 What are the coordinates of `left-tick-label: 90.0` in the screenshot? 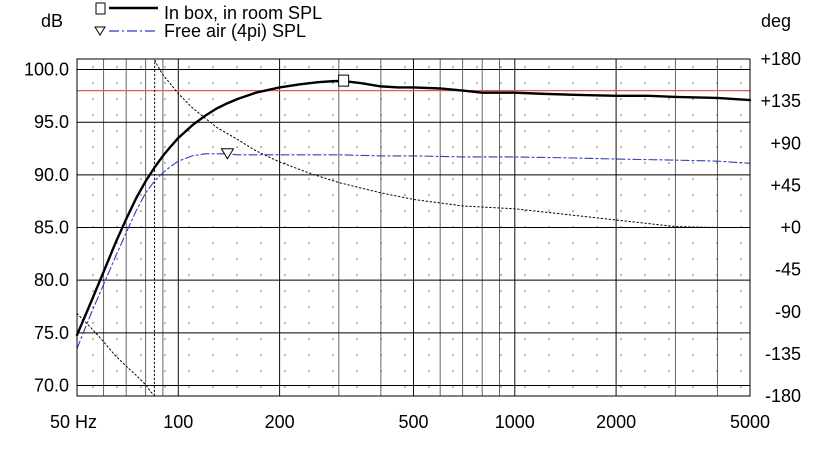 It's located at (51, 175).